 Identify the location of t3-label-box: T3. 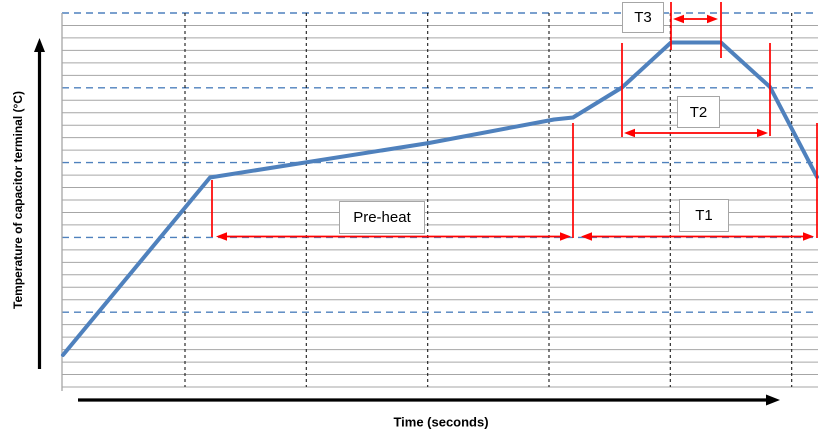
(643, 17).